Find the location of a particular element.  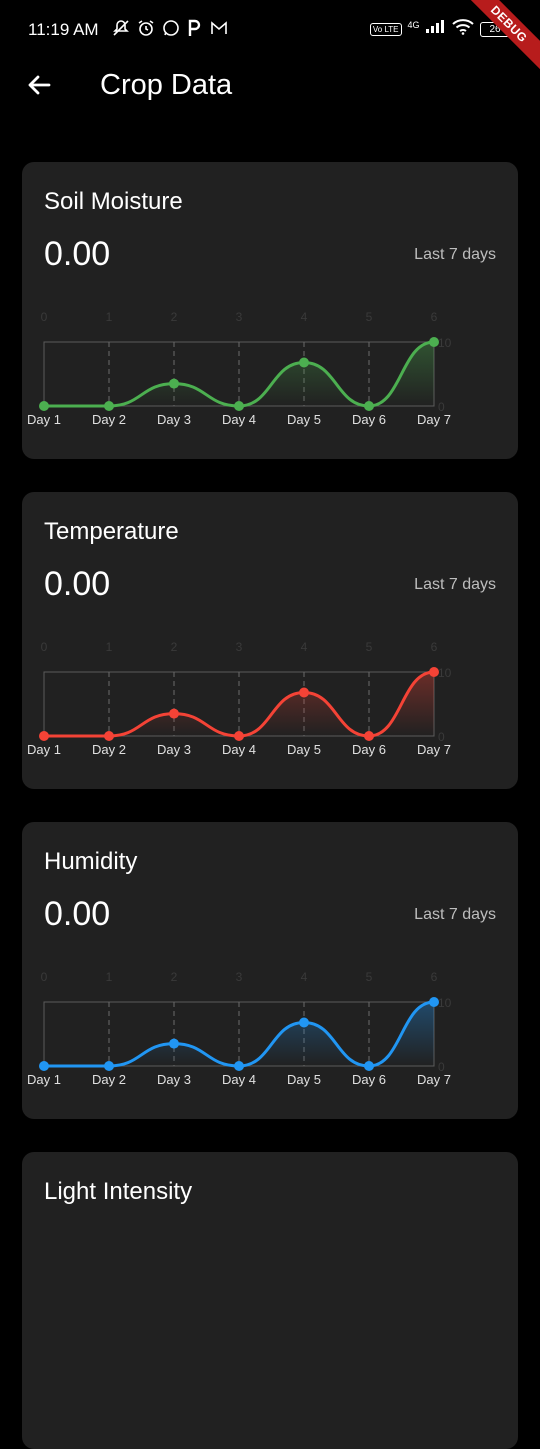

app-bar: Crop Data is located at coordinates (270, 86).